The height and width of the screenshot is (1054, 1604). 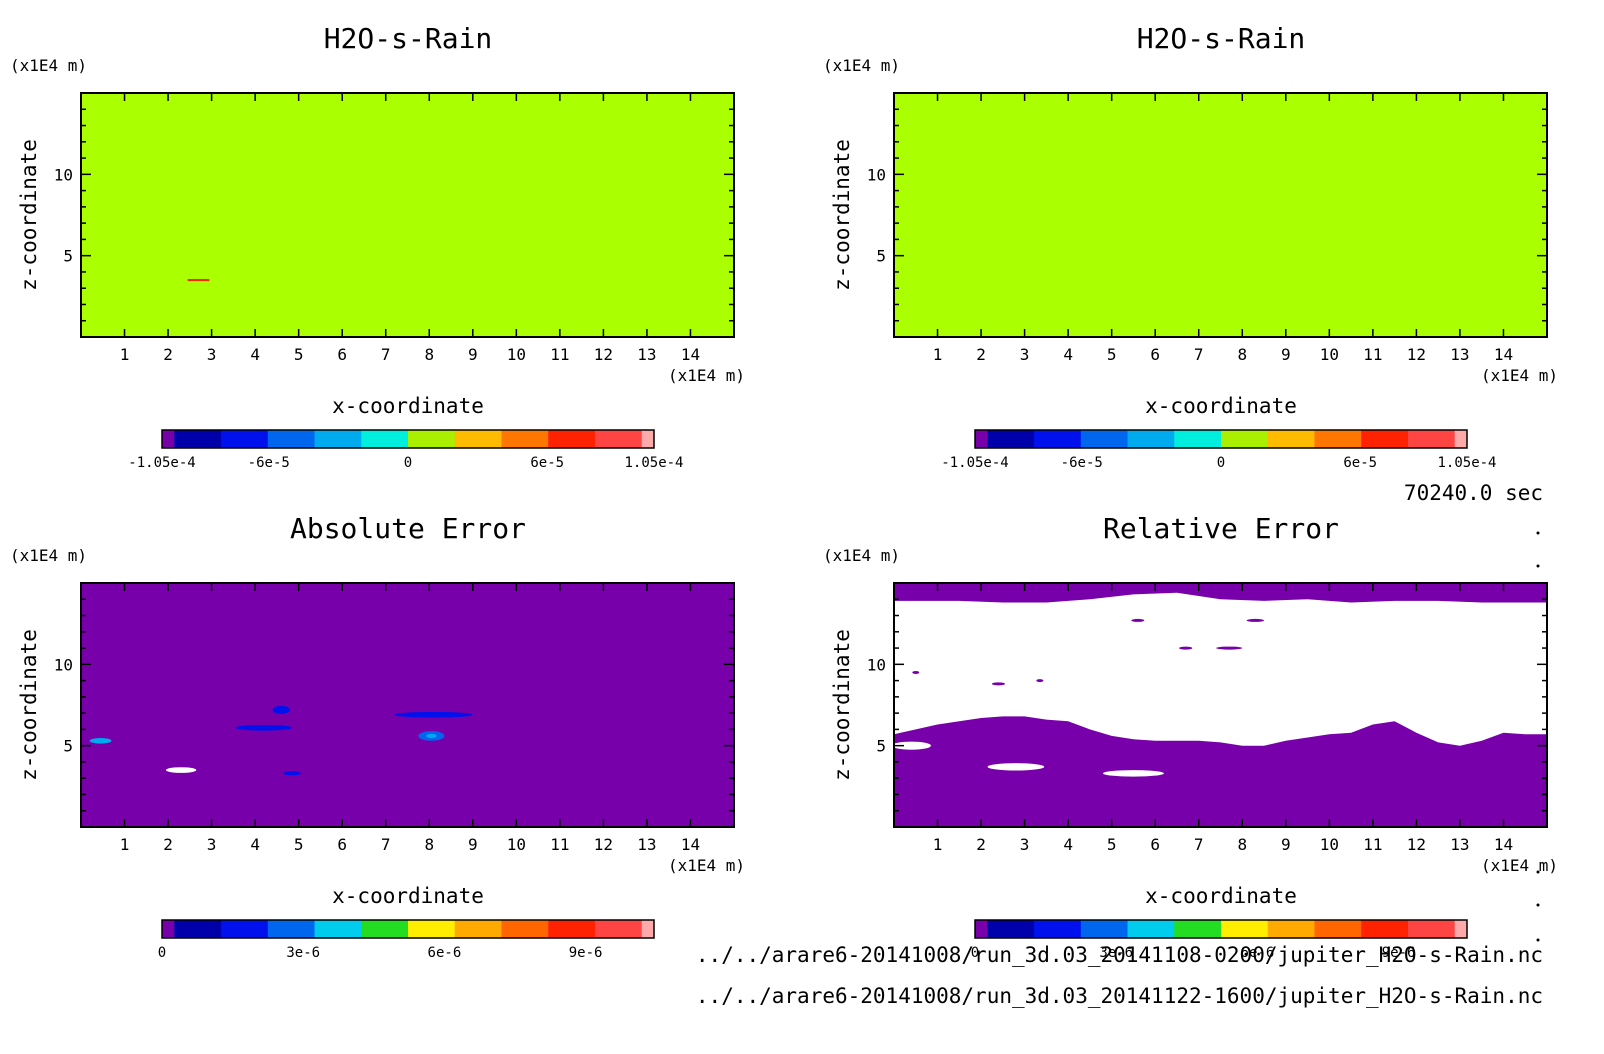 I want to click on colorbar-label: 6e-5, so click(x=1360, y=463).